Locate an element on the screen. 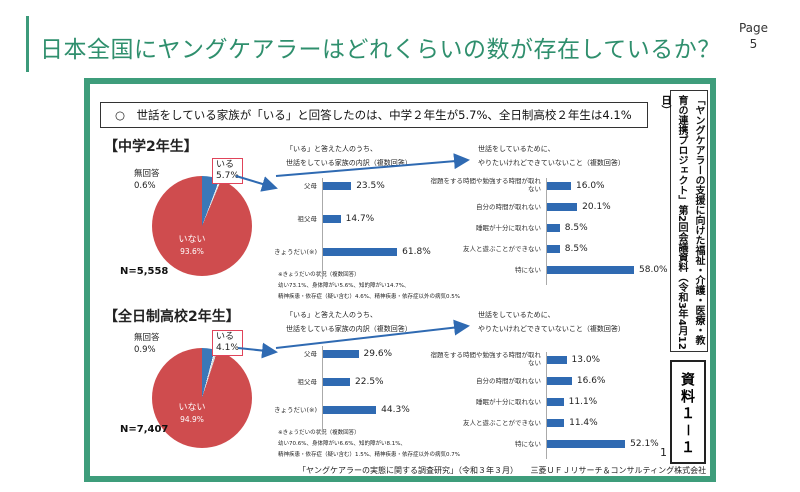  senior-cant-category-label: 宿題をする時間や勉強する時間が取れない is located at coordinates (486, 359).